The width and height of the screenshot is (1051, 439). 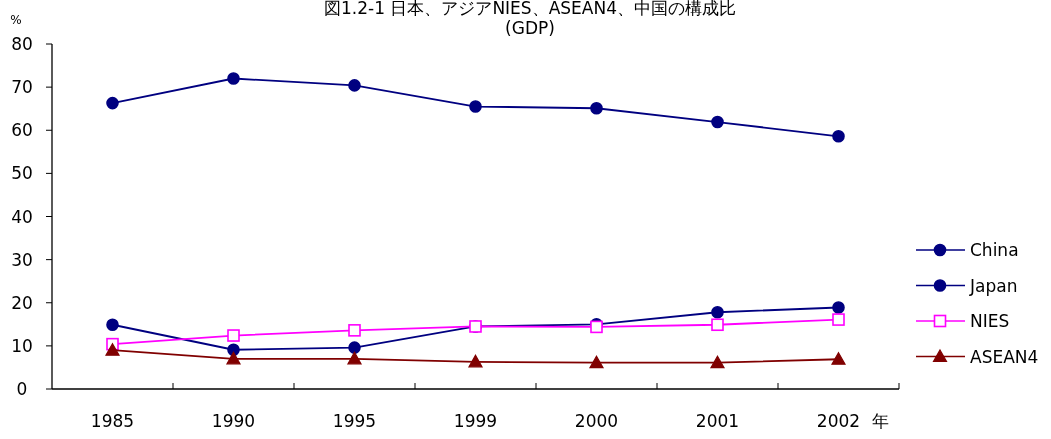 What do you see at coordinates (22, 87) in the screenshot?
I see `y-tick-label: 70` at bounding box center [22, 87].